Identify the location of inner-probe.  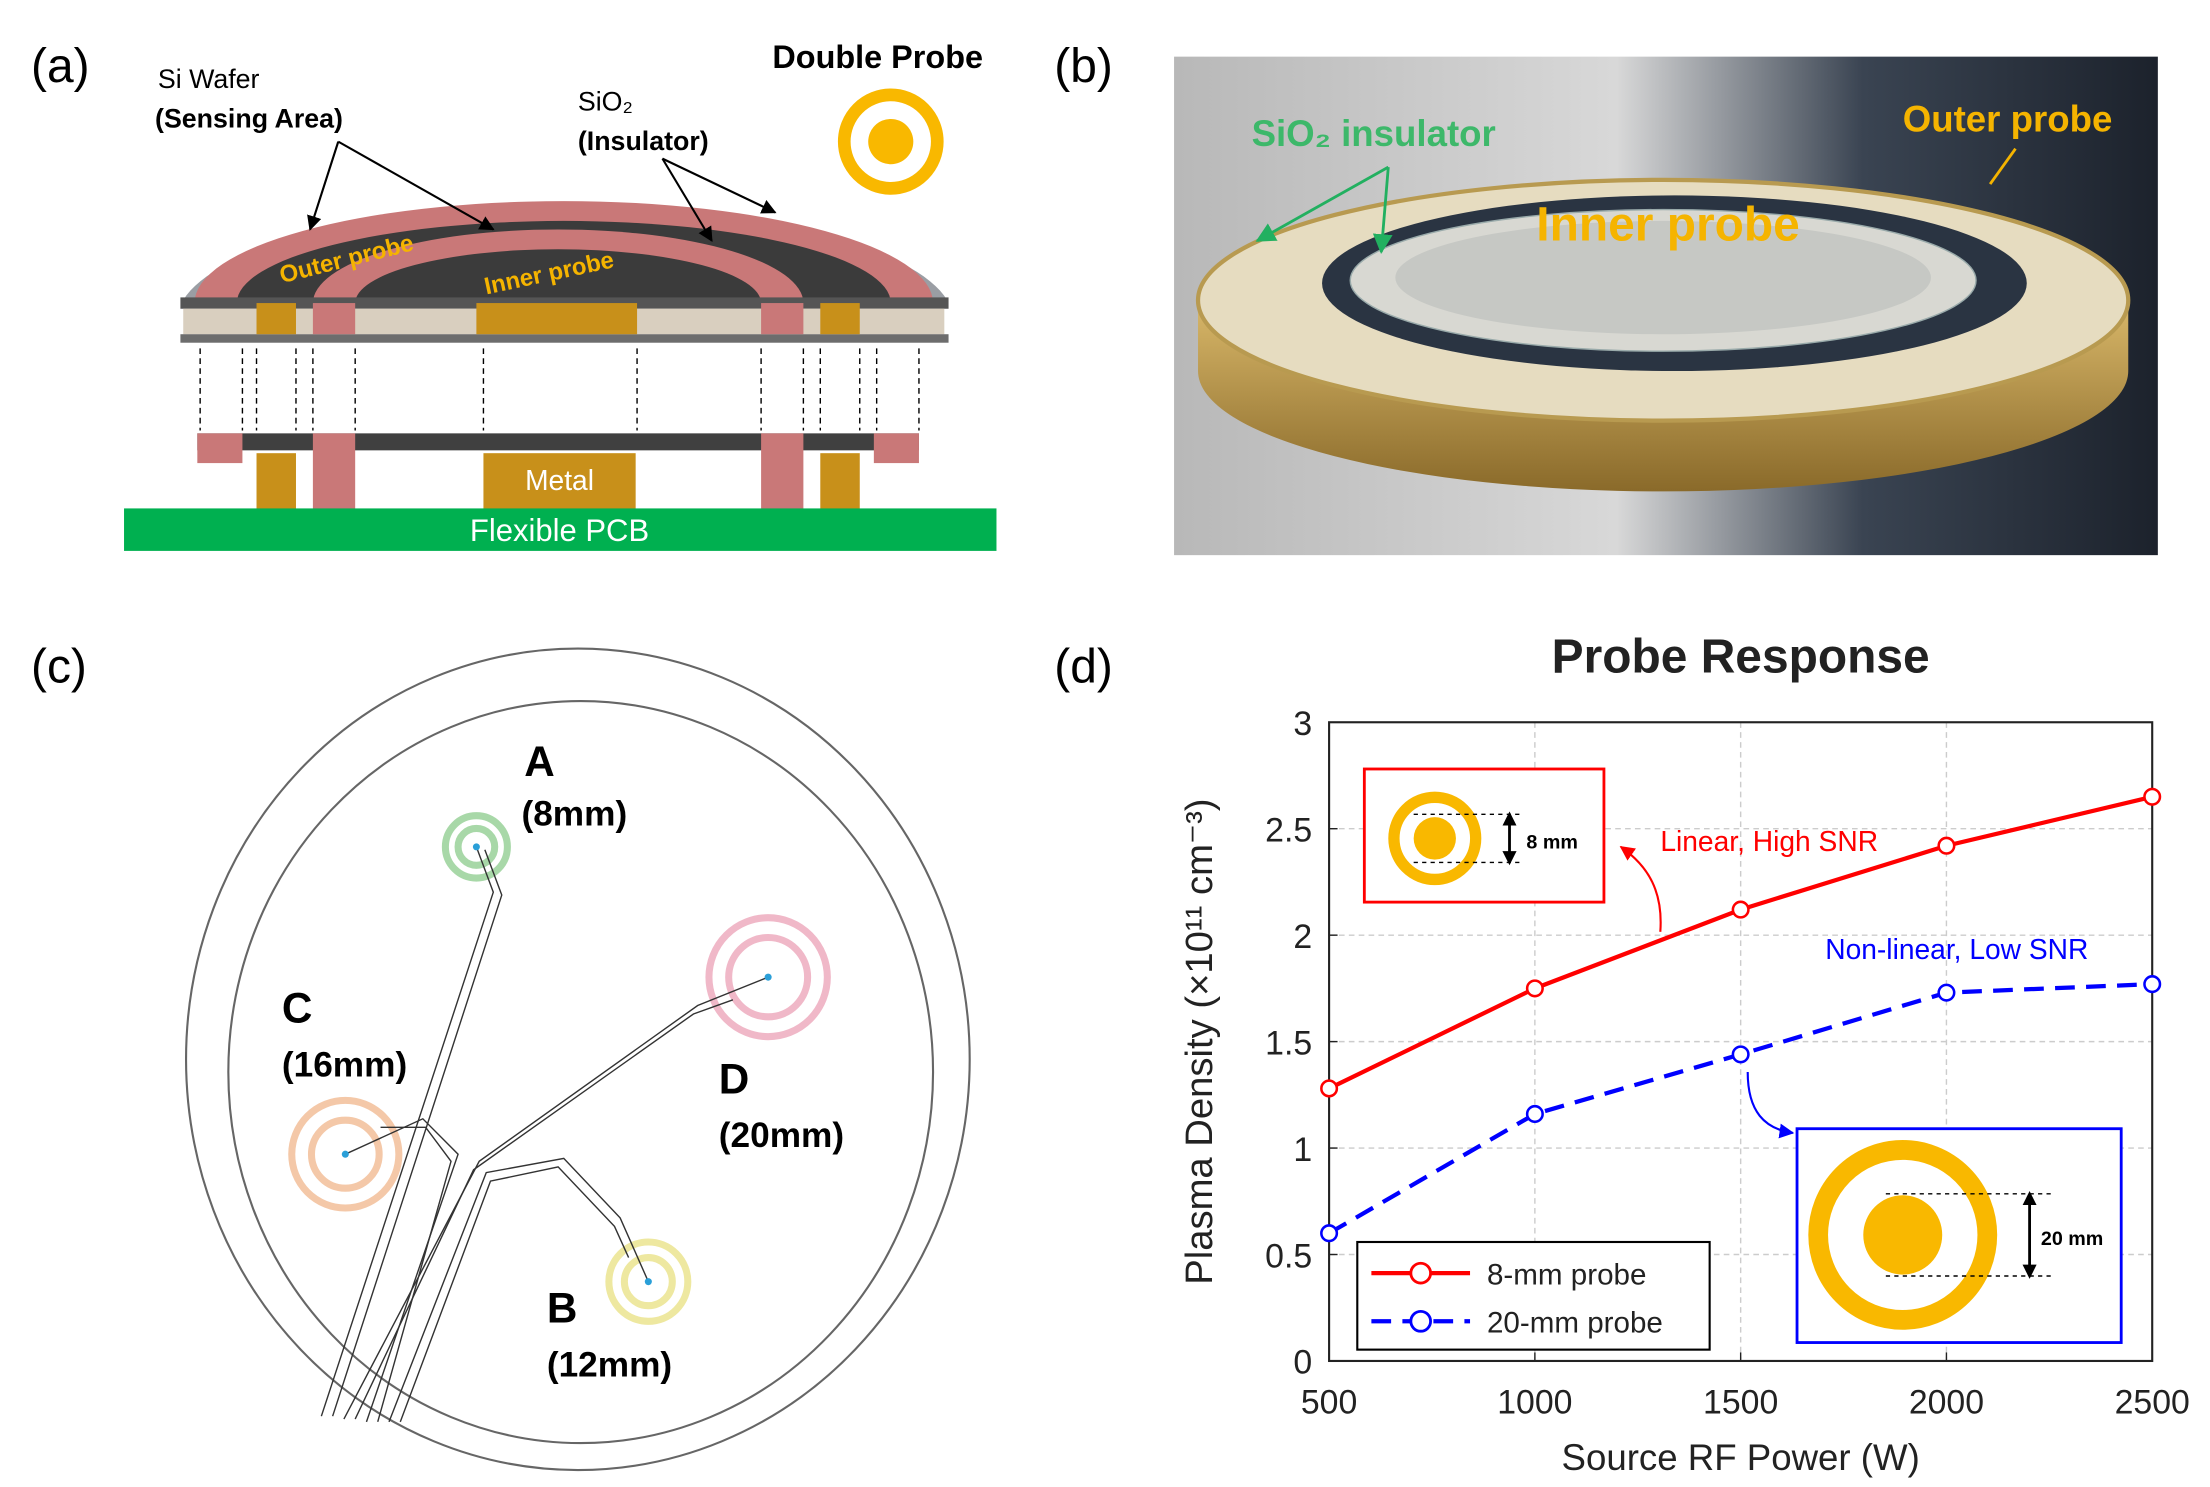
(1663, 277).